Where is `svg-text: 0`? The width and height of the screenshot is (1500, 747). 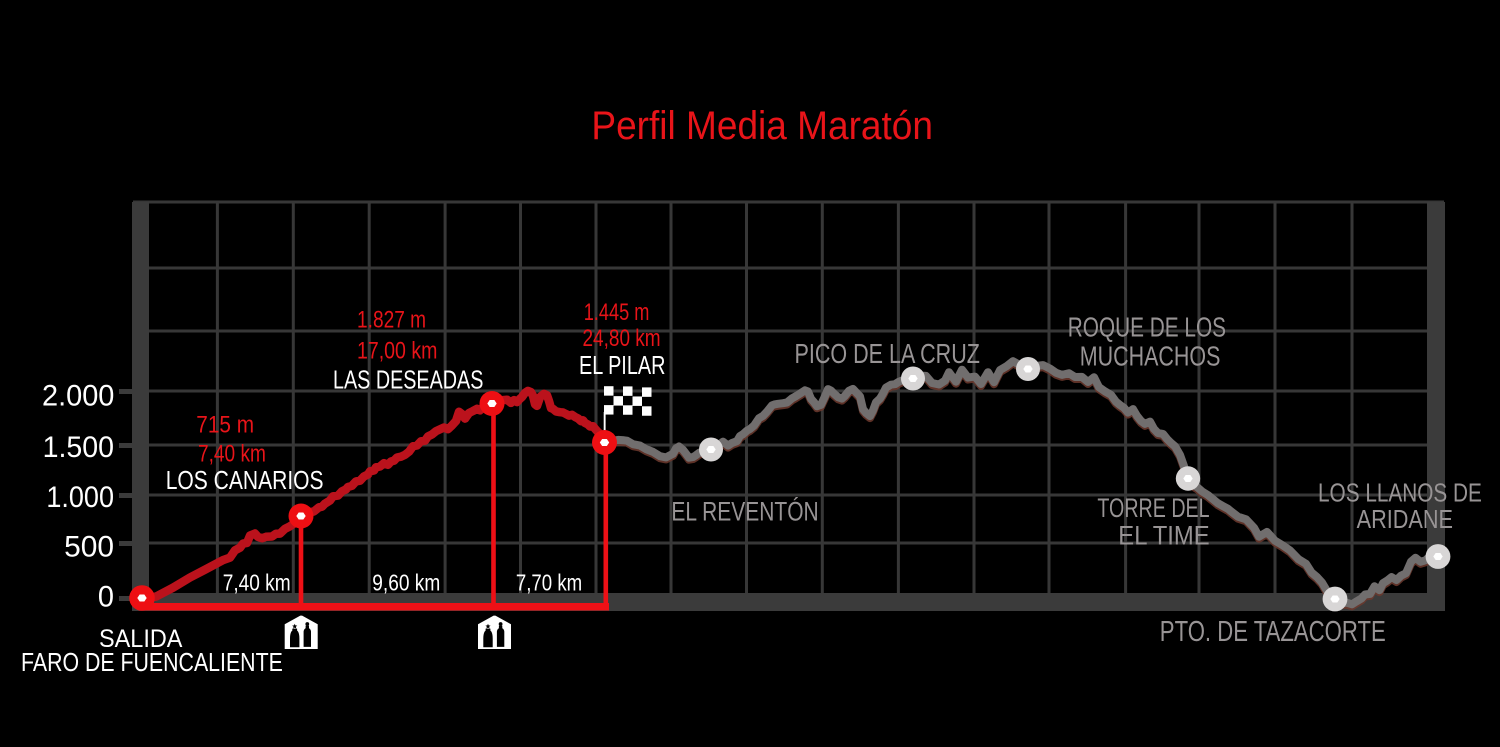
svg-text: 0 is located at coordinates (106, 597).